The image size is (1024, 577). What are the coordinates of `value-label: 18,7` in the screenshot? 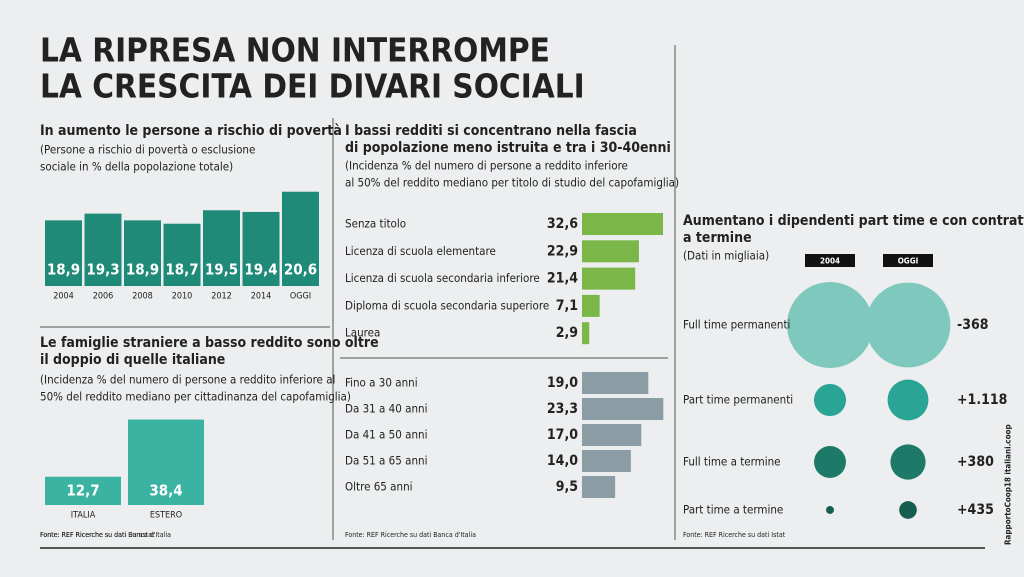 It's located at (181, 270).